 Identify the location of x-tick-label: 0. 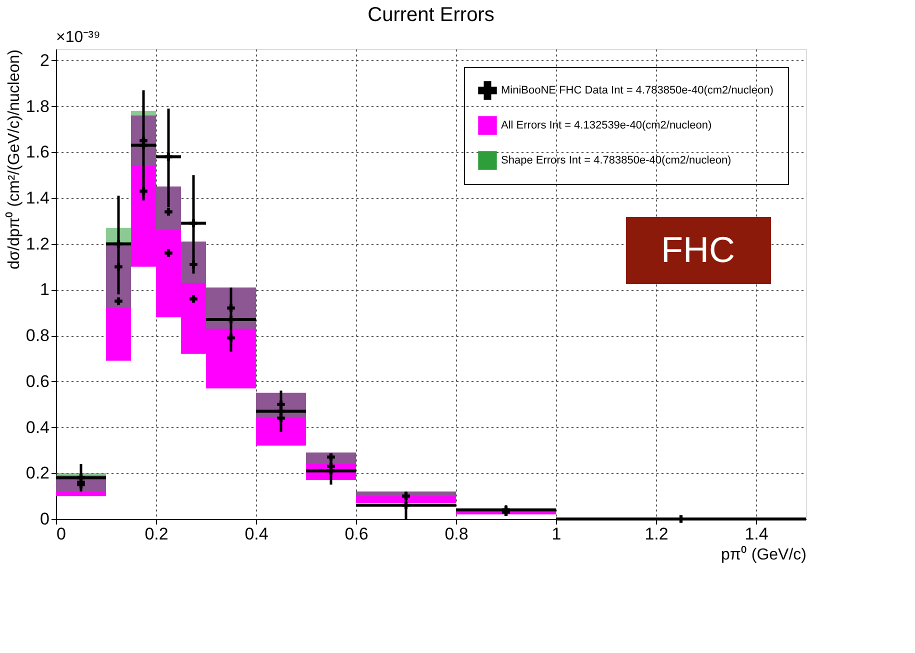
(61, 534).